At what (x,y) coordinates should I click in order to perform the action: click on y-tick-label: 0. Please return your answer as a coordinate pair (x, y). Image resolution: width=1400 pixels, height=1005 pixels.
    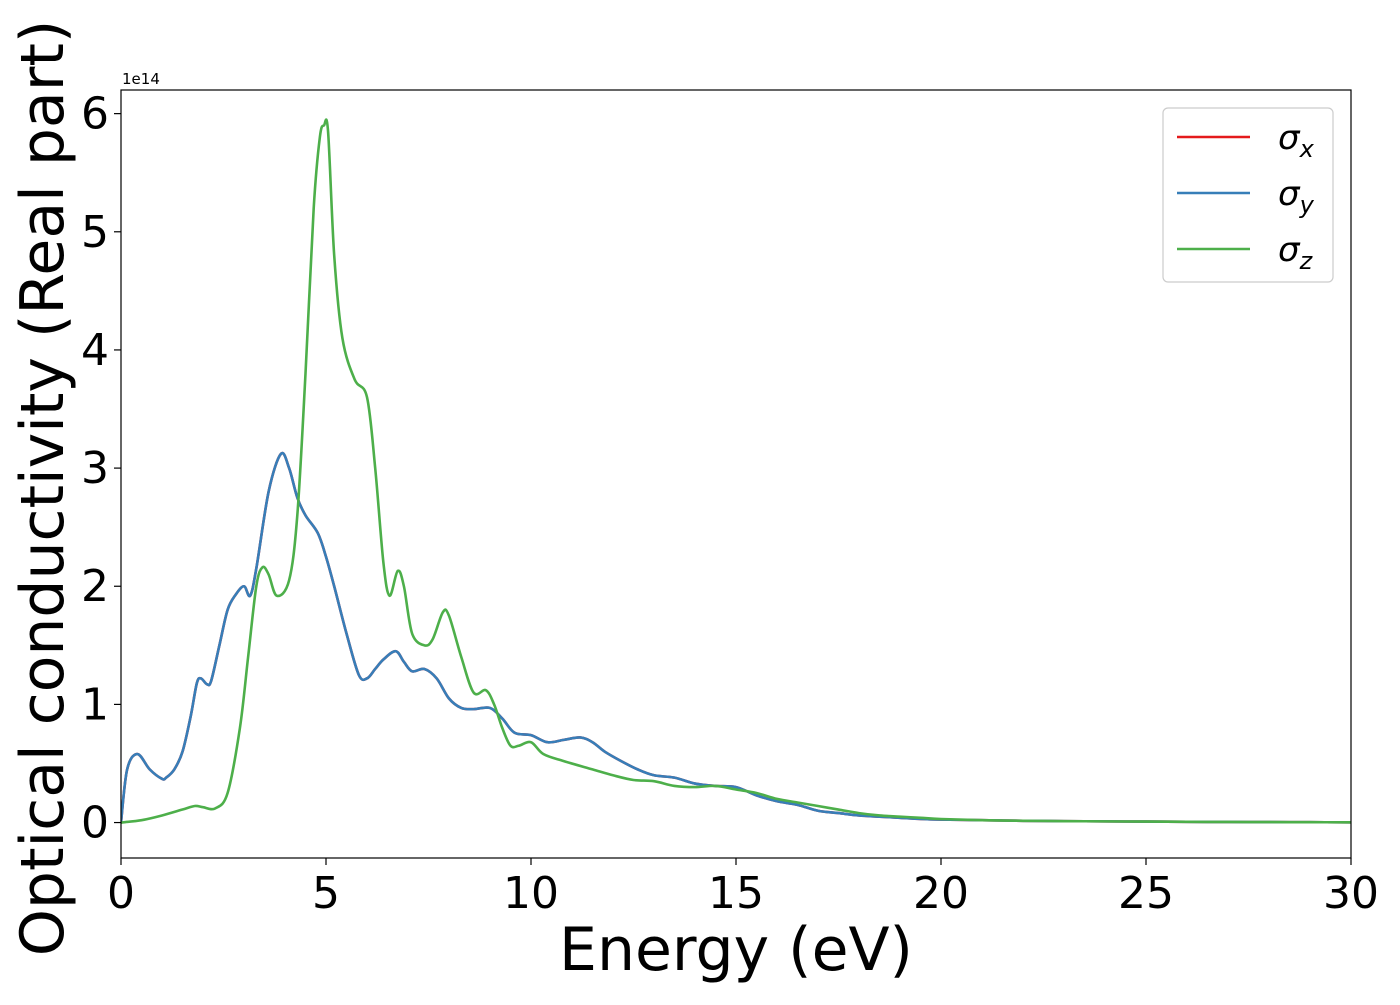
    Looking at the image, I should click on (95, 823).